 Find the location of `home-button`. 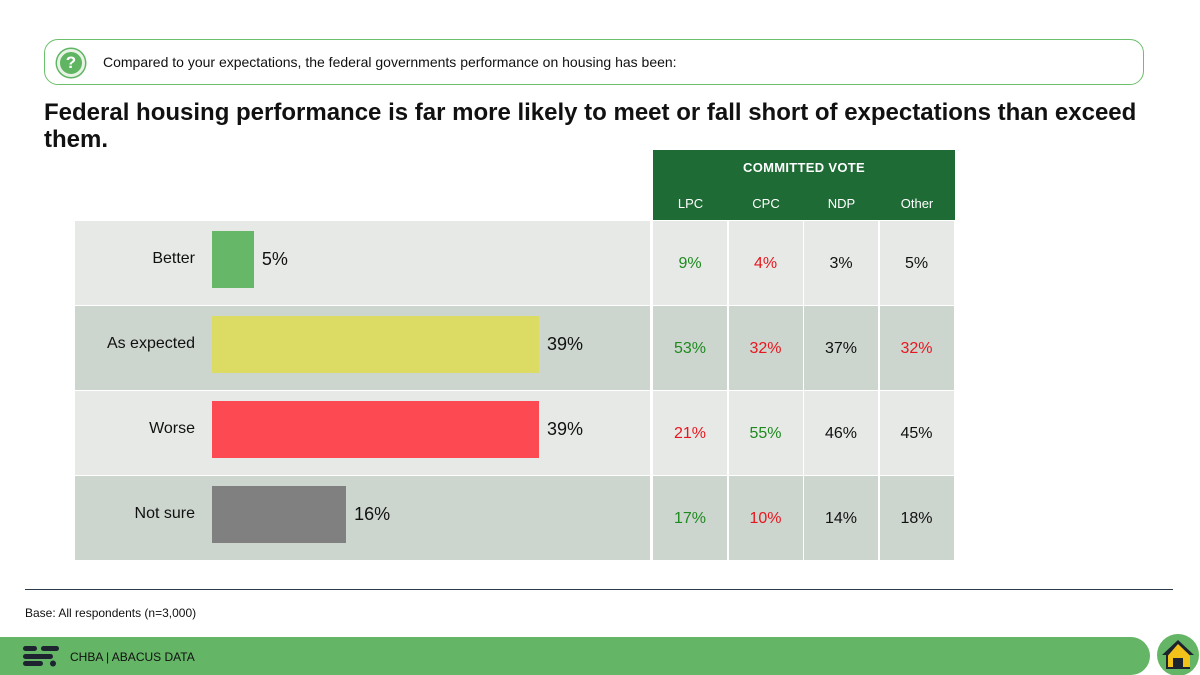

home-button is located at coordinates (1178, 654).